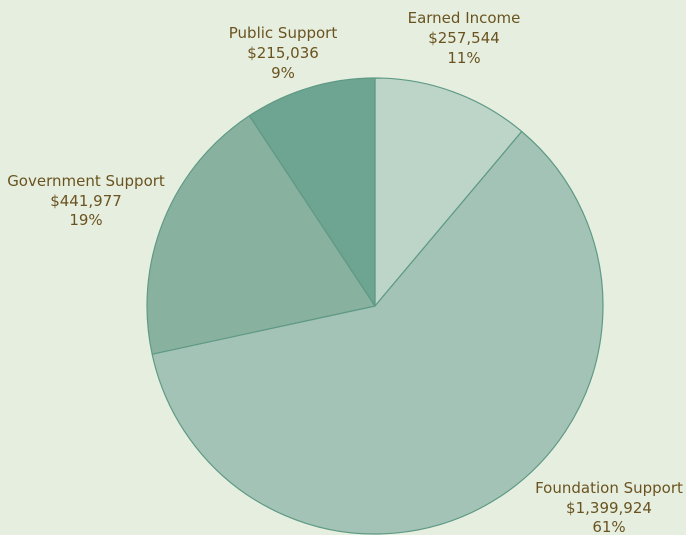 The image size is (686, 535). I want to click on pie-slice-earned-income, so click(448, 192).